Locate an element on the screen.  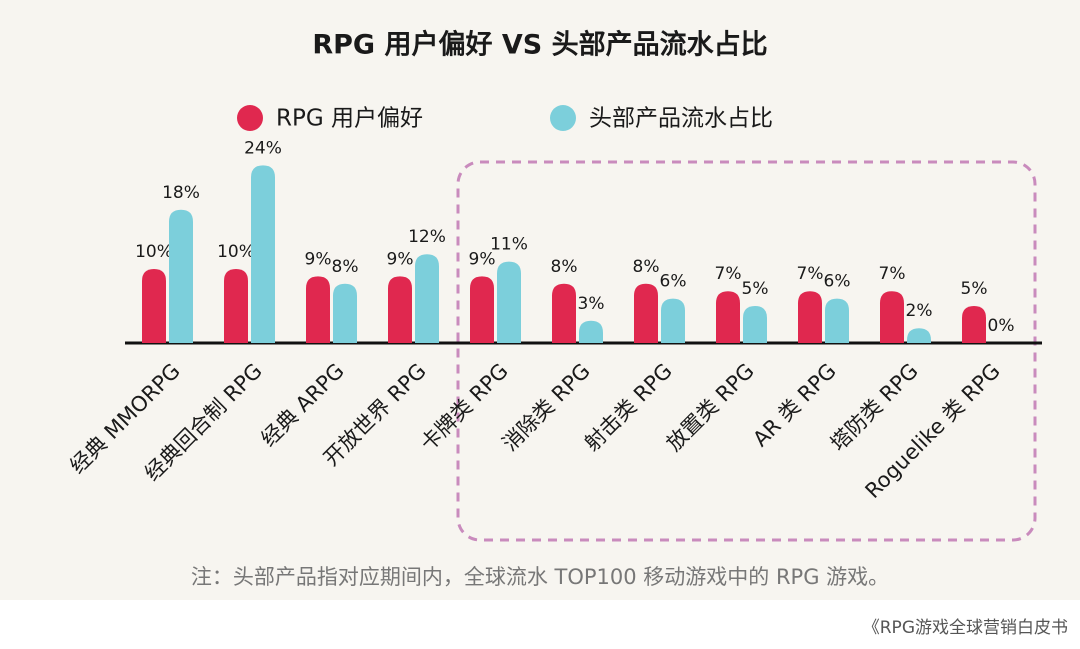
value-label: 3% is located at coordinates (591, 304).